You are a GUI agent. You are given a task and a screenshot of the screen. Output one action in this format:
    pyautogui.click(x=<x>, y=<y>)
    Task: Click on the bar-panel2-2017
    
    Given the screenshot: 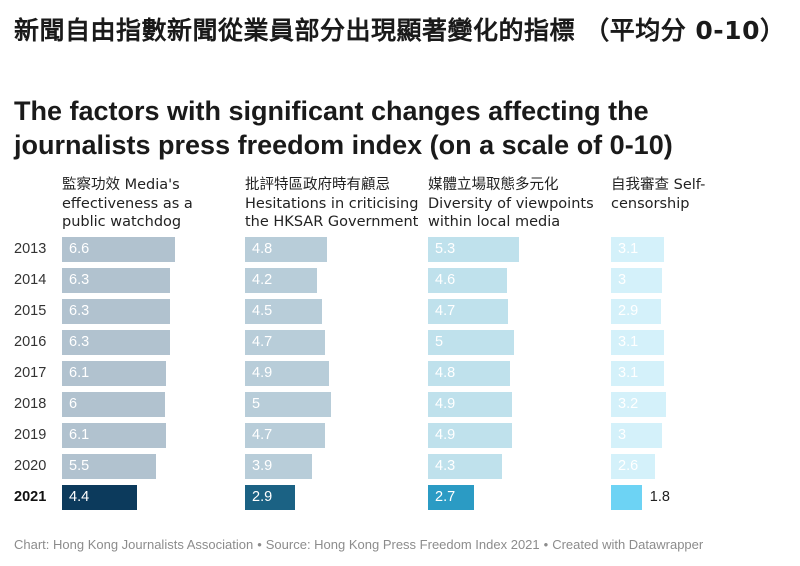 What is the action you would take?
    pyautogui.click(x=287, y=373)
    